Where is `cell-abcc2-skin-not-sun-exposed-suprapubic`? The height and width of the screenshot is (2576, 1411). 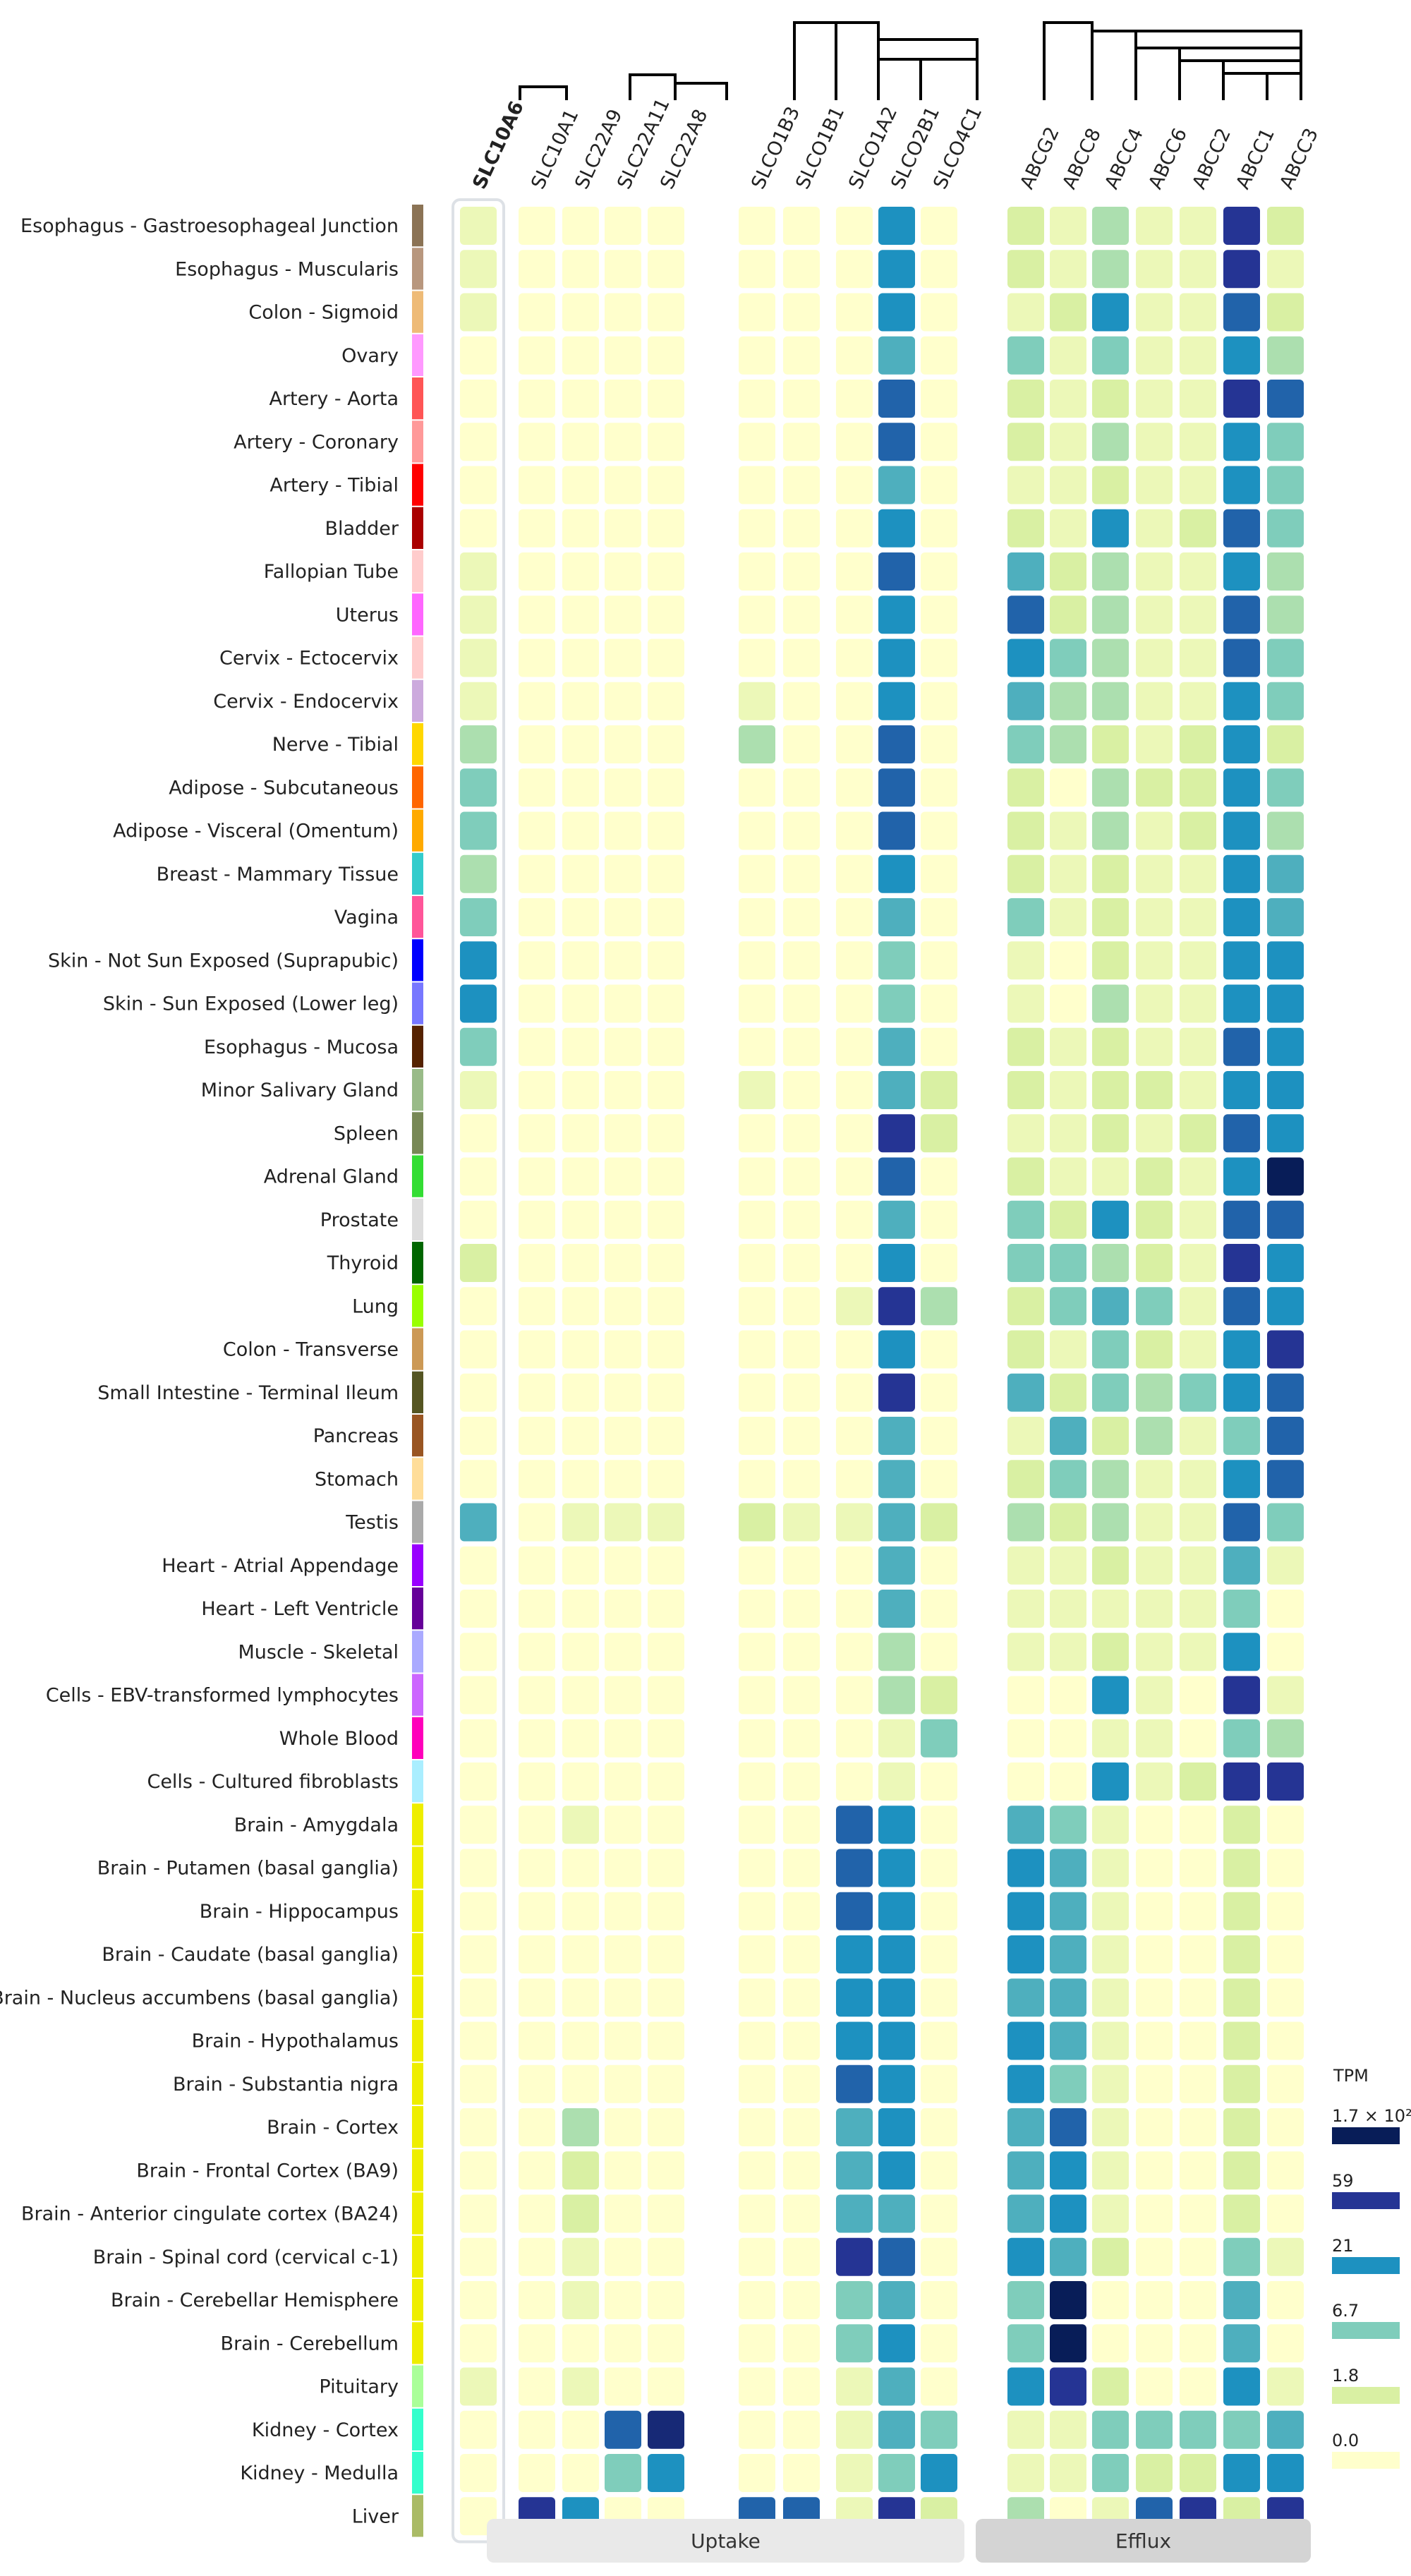
cell-abcc2-skin-not-sun-exposed-suprapubic is located at coordinates (1198, 961).